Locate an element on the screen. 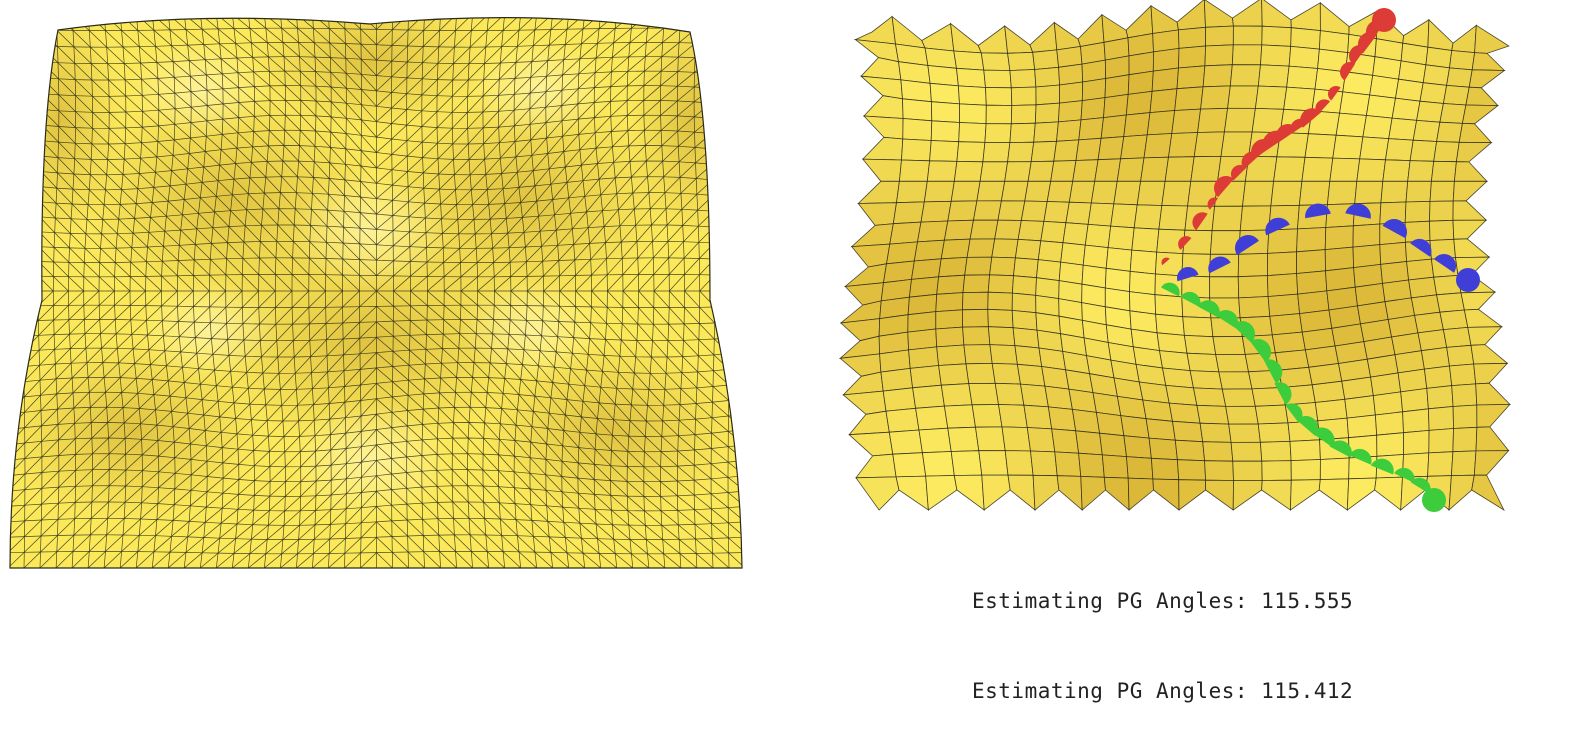 The image size is (1592, 736). console-line-2: Estimating PG Angles: 115.412 is located at coordinates (1163, 691).